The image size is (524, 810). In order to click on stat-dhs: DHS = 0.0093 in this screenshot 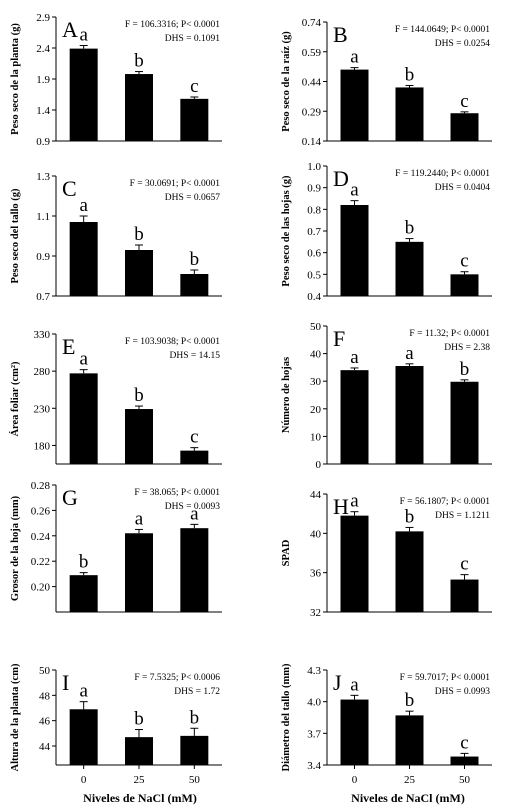, I will do `click(192, 507)`.